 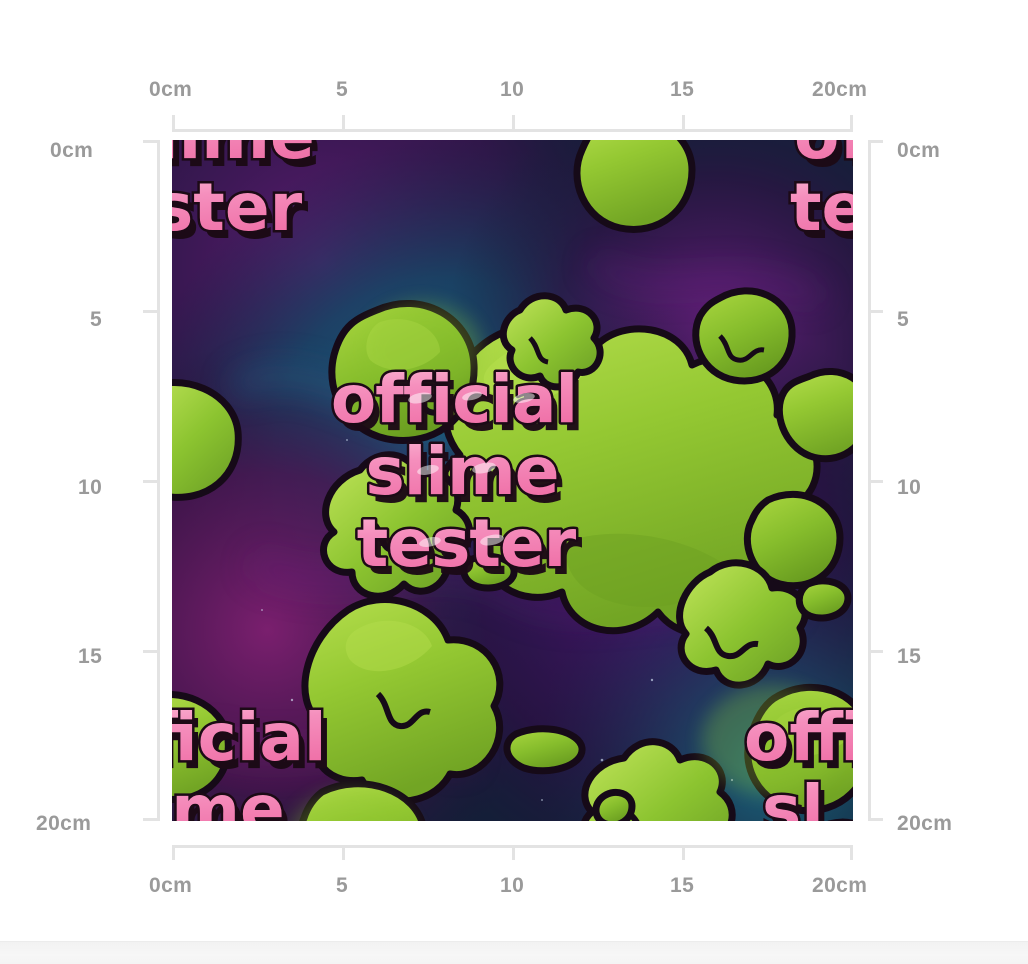 I want to click on ruler-right-label-15: 15, so click(x=909, y=656).